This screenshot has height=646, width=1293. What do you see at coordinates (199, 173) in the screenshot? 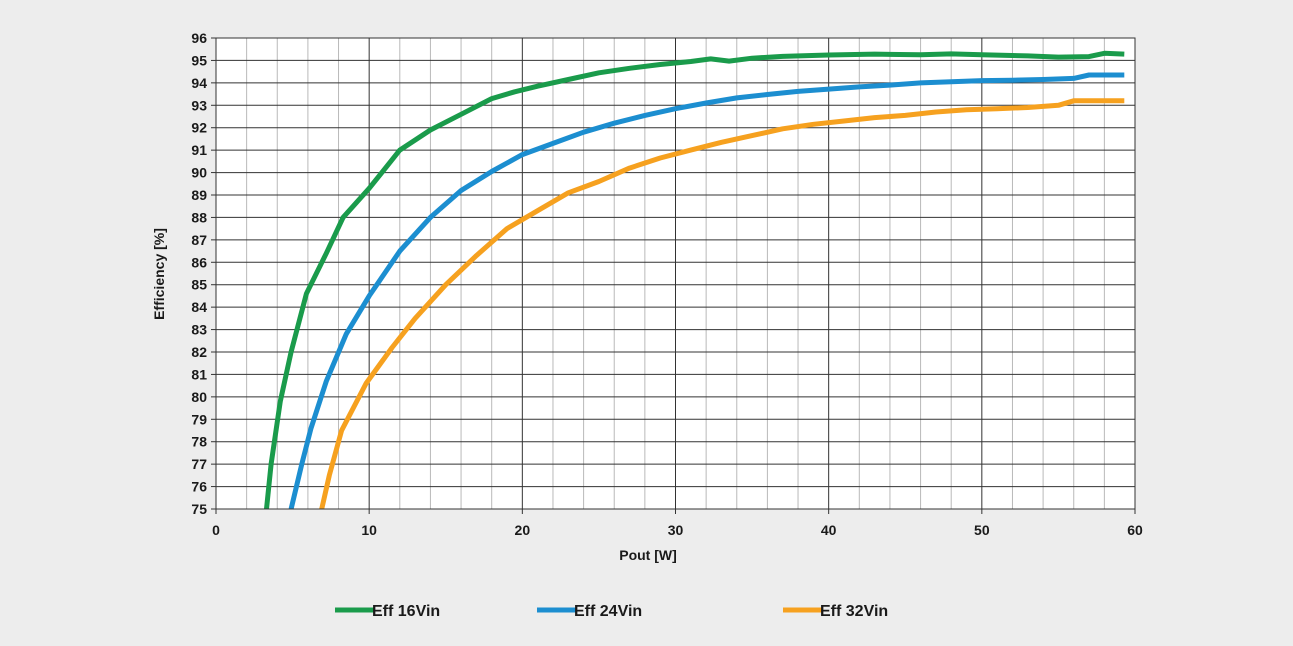
I see `y-tick-label: 90` at bounding box center [199, 173].